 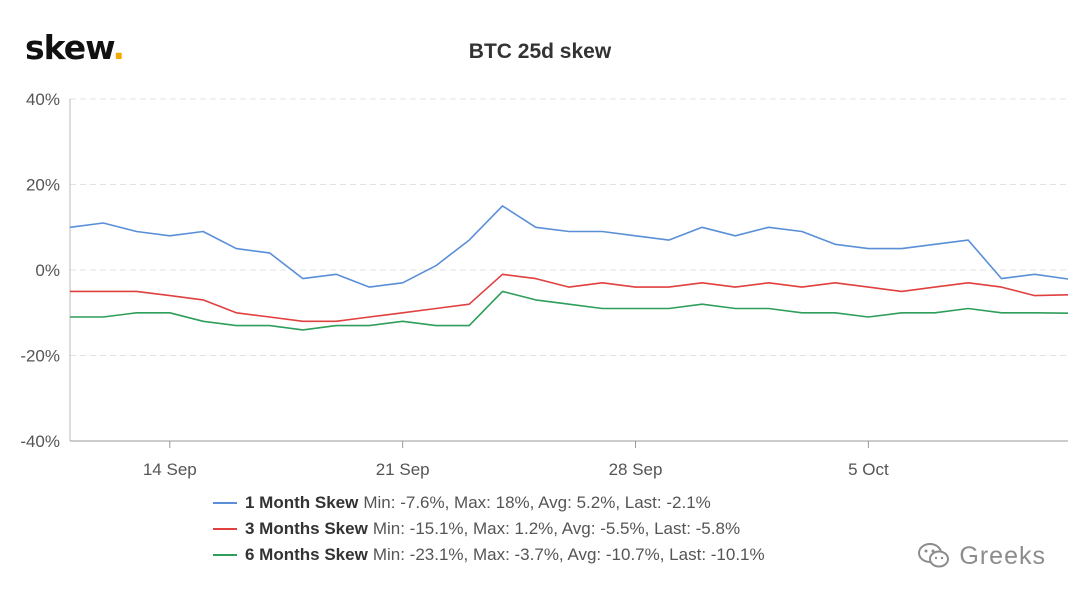 I want to click on brand-name: skew, so click(x=69, y=47).